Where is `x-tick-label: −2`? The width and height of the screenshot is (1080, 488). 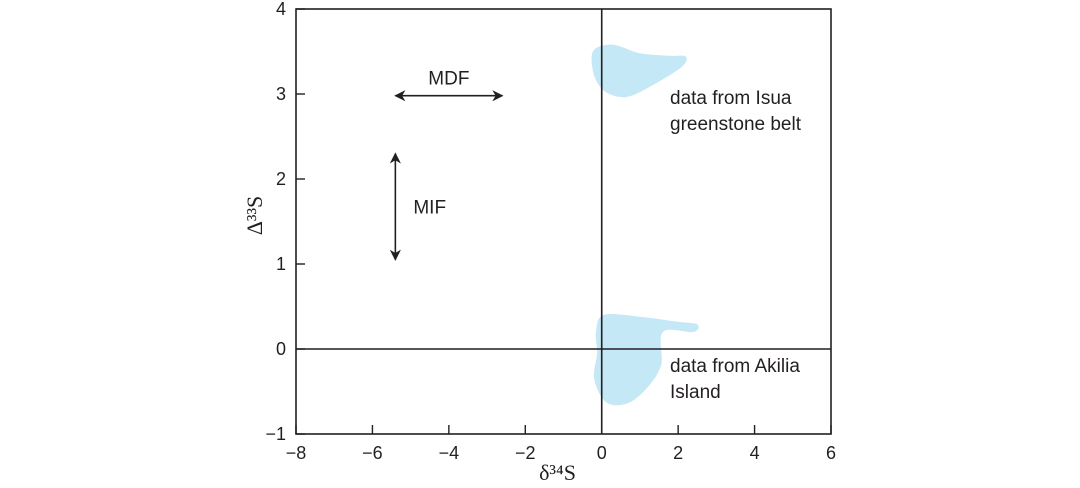 x-tick-label: −2 is located at coordinates (525, 453).